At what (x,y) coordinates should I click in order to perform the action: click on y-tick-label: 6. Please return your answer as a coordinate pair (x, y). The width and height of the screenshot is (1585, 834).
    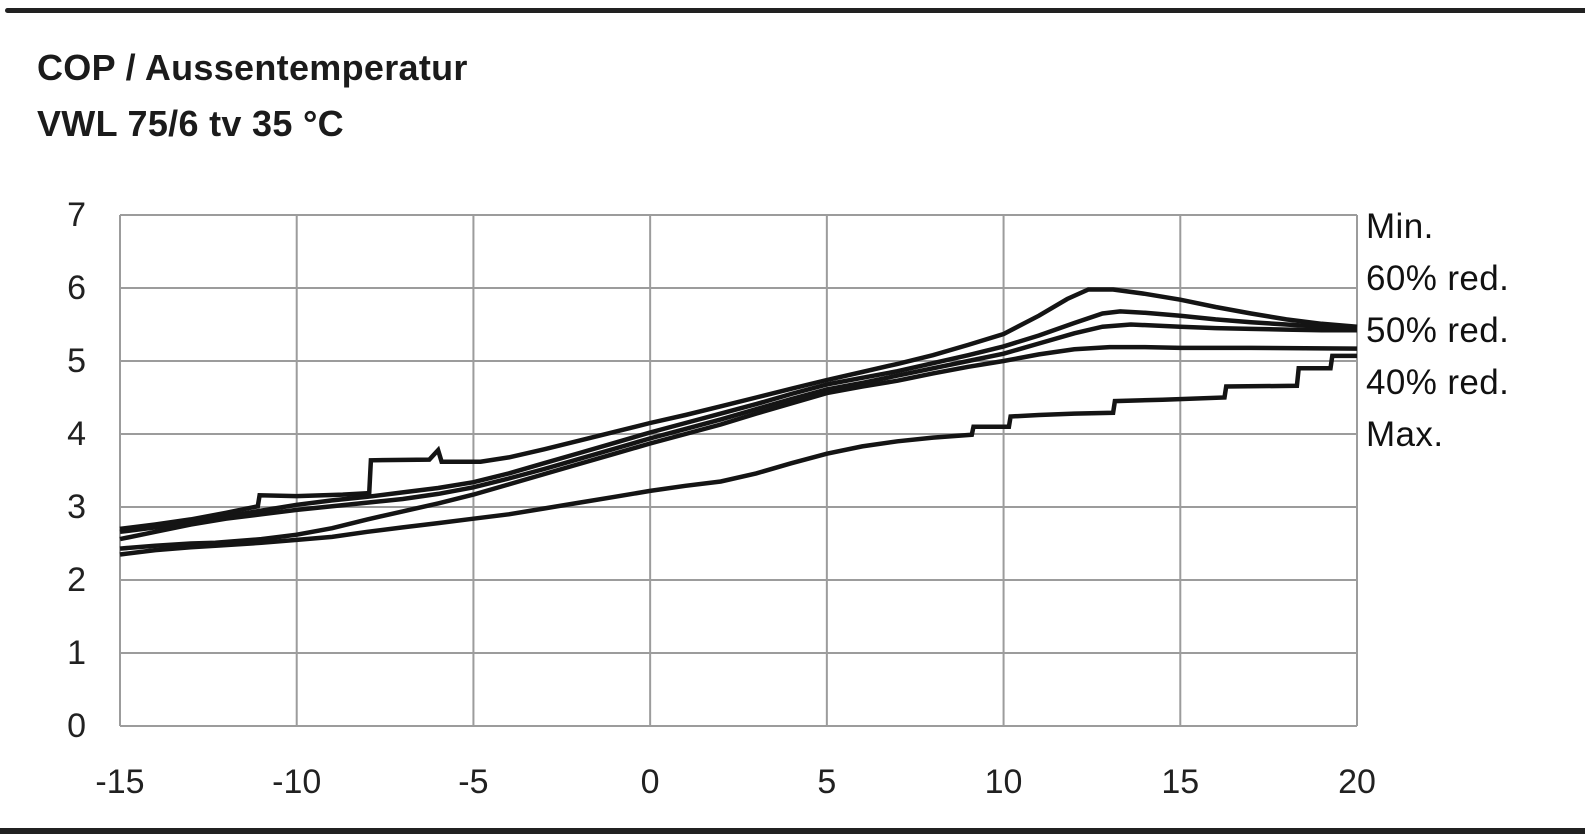
    Looking at the image, I should click on (76, 288).